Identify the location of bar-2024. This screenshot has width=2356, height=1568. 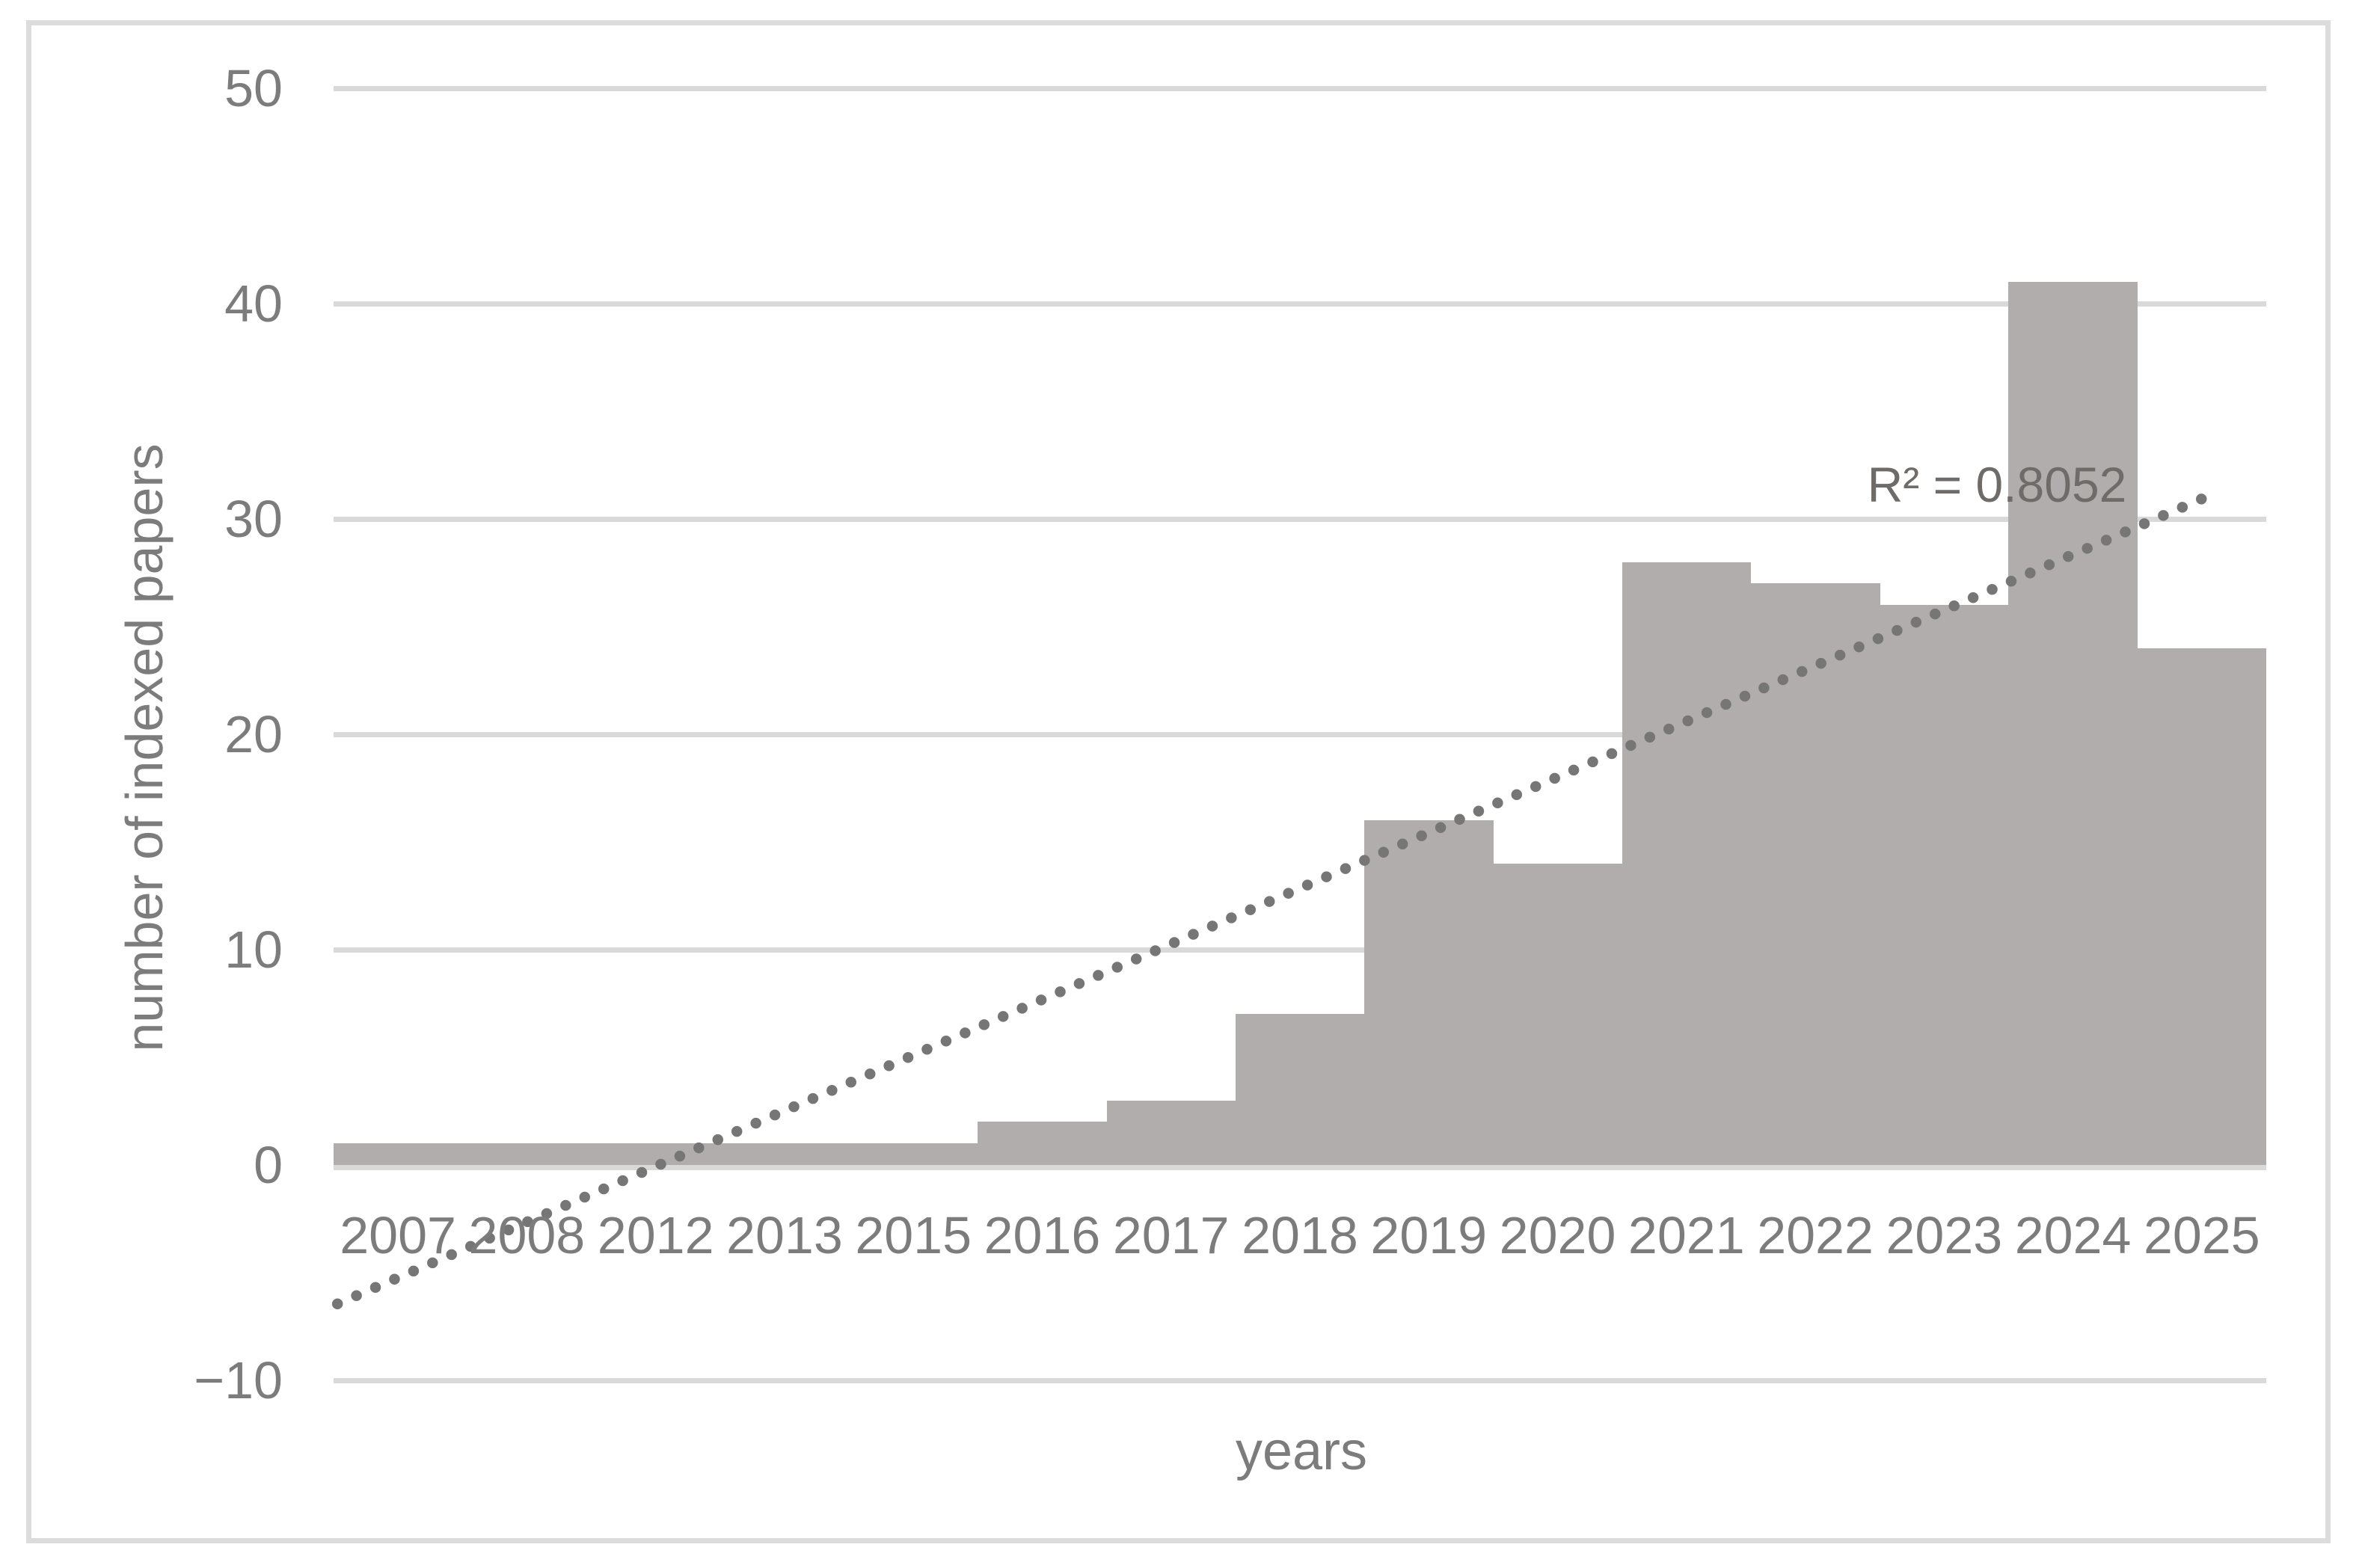
(2073, 723).